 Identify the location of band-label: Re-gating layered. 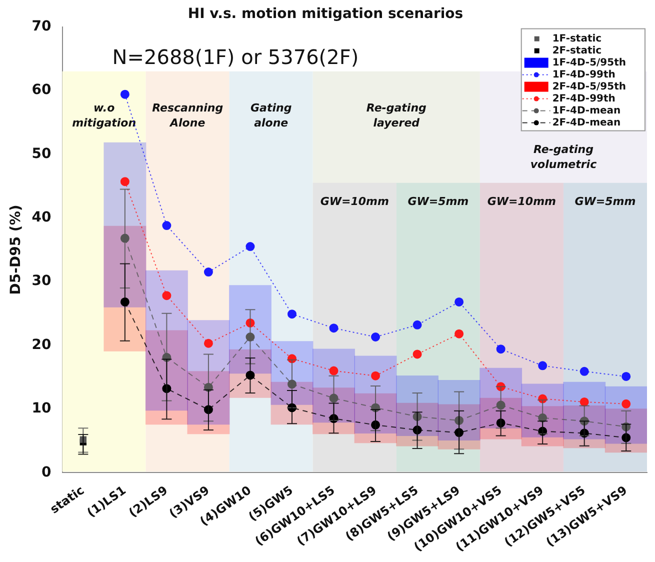
(396, 115).